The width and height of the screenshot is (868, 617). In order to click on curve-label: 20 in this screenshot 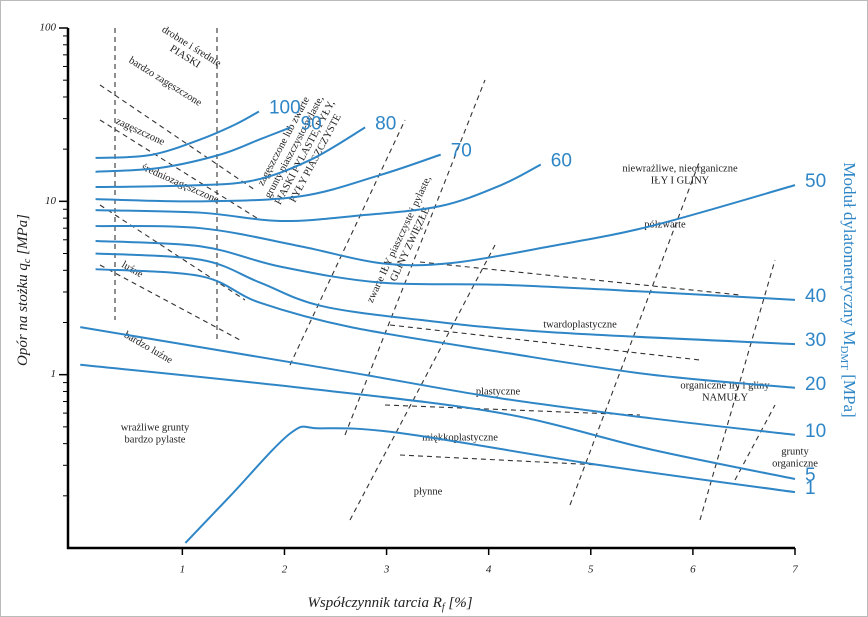, I will do `click(815, 384)`.